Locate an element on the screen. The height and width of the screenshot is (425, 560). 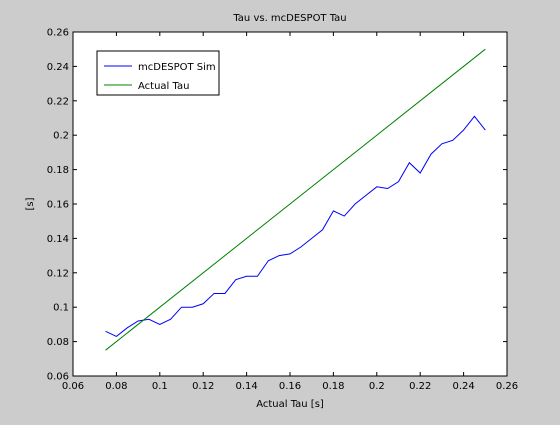
x-tick-label: 0.24 is located at coordinates (463, 386).